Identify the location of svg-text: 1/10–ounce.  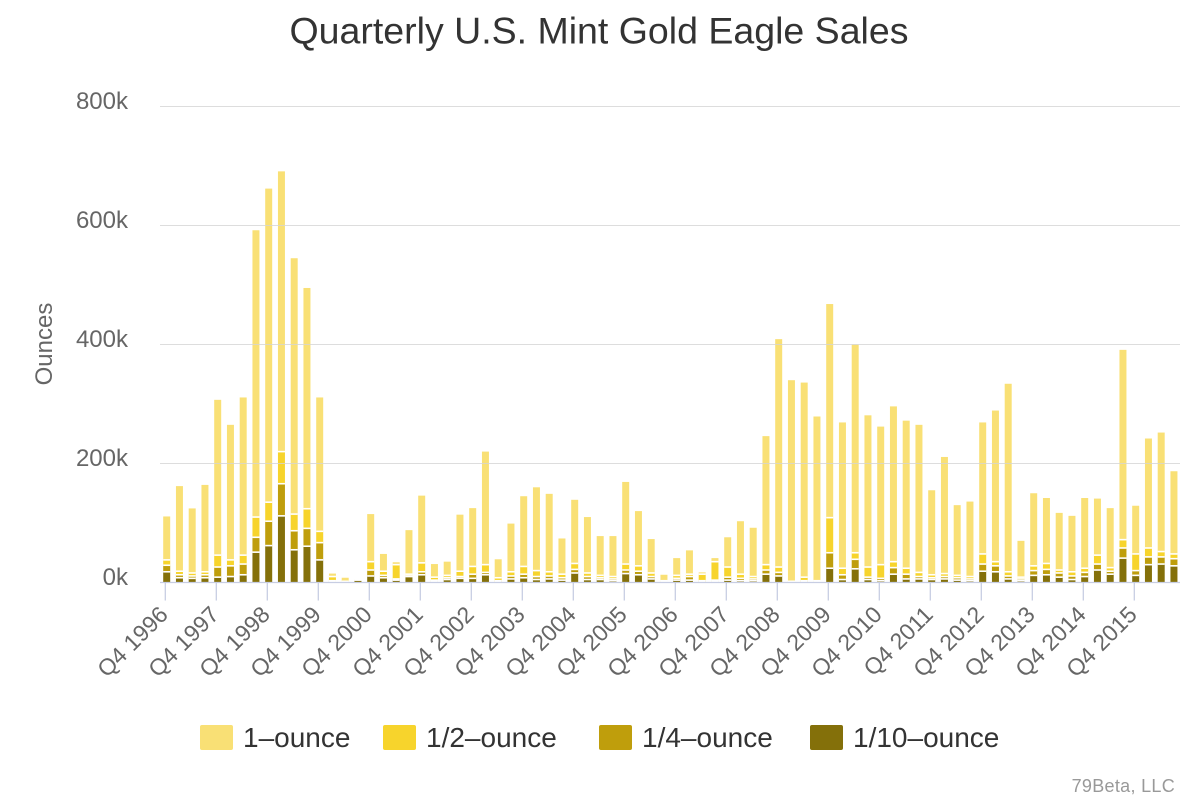
(926, 737).